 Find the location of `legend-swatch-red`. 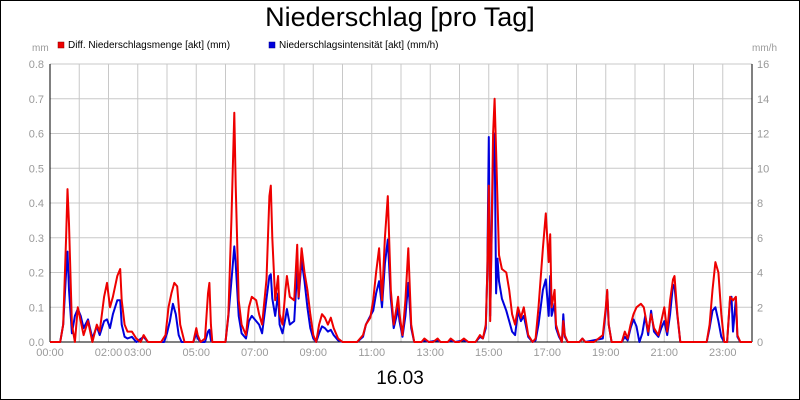

legend-swatch-red is located at coordinates (61, 45).